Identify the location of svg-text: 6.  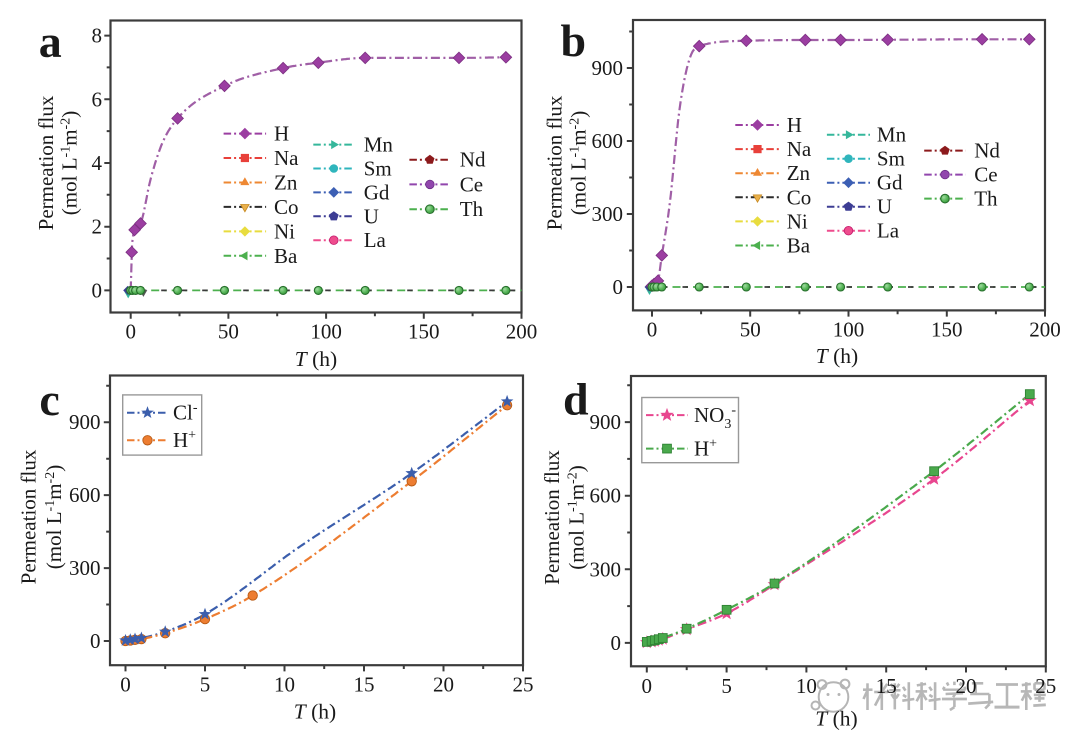
(97, 99).